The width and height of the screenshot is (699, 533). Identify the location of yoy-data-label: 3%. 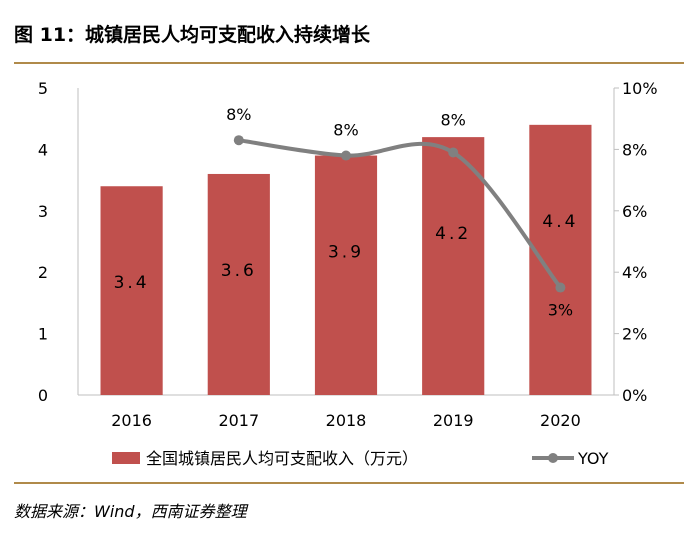
(560, 310).